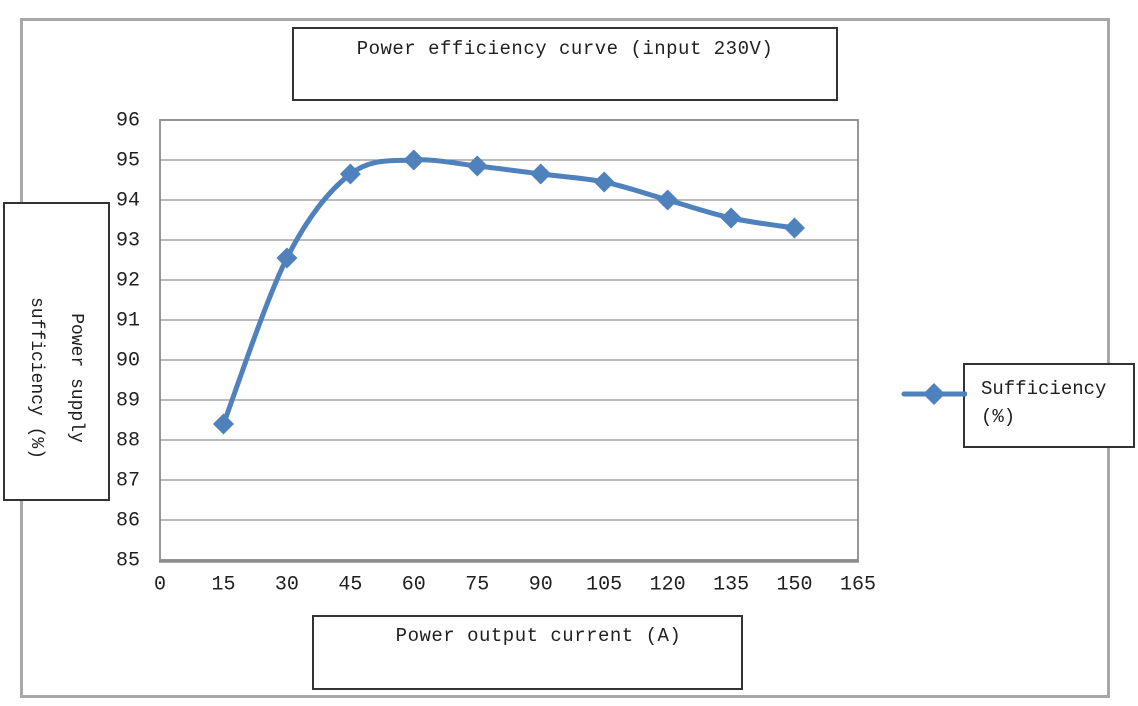 Image resolution: width=1138 pixels, height=706 pixels. I want to click on x-axis-tick-label: 120, so click(668, 585).